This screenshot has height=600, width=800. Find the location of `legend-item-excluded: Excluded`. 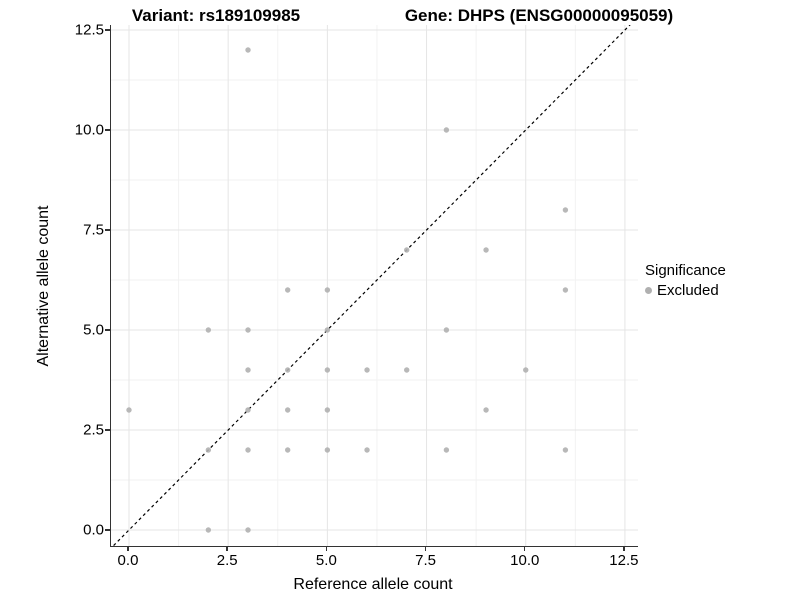

legend-item-excluded: Excluded is located at coordinates (685, 290).